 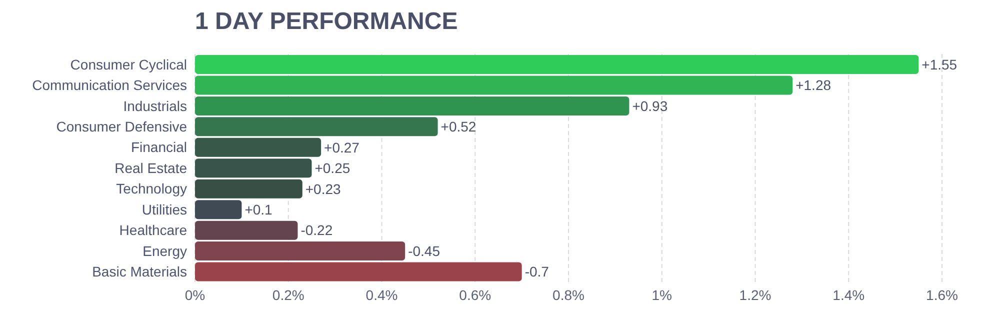 I want to click on y-tick-label: Real Estate, so click(x=151, y=168).